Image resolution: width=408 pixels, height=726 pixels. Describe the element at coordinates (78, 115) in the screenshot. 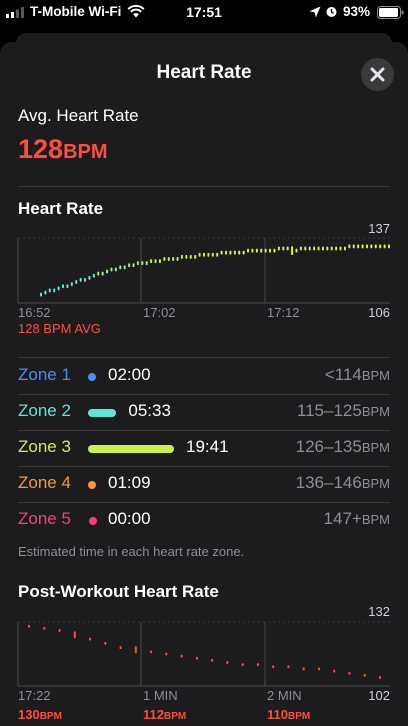

I see `avg-heart-rate-label: Avg. Heart Rate` at that location.